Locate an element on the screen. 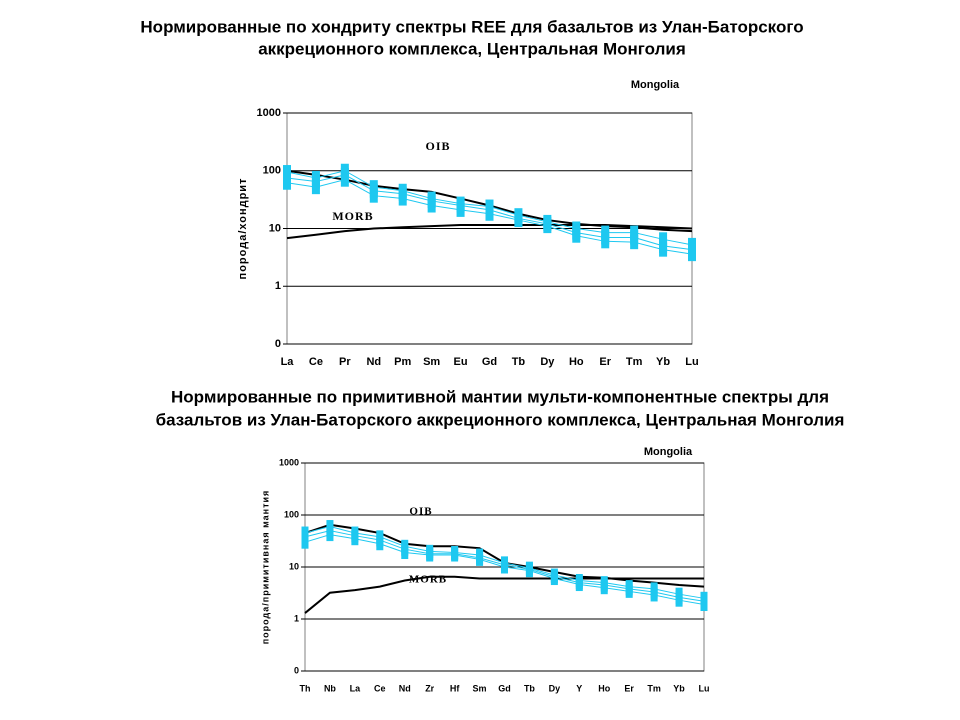 This screenshot has height=720, width=960. x-tick-label: Y is located at coordinates (579, 688).